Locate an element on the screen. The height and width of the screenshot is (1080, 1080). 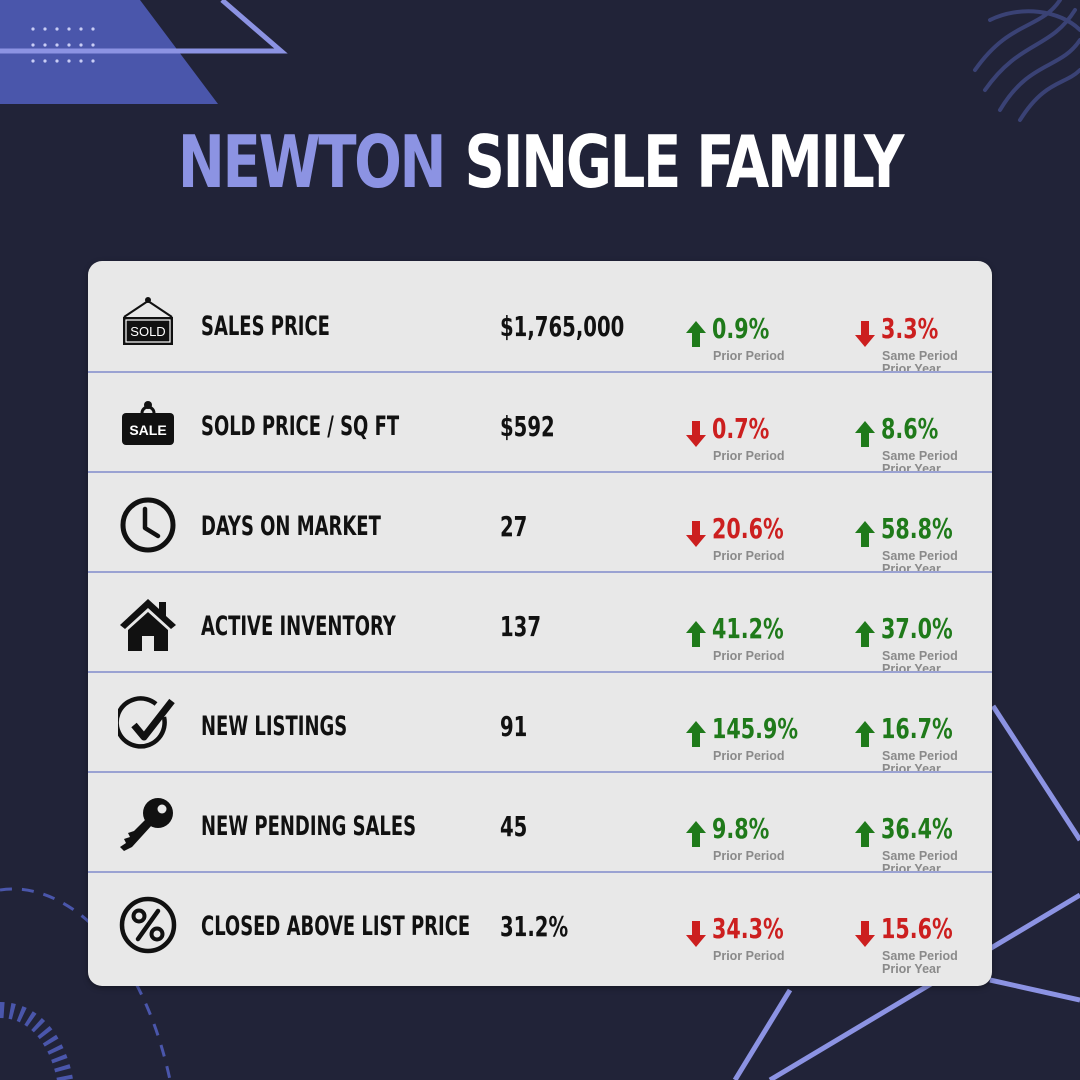
title-property-type: SINGLE FAMILY is located at coordinates (684, 162).